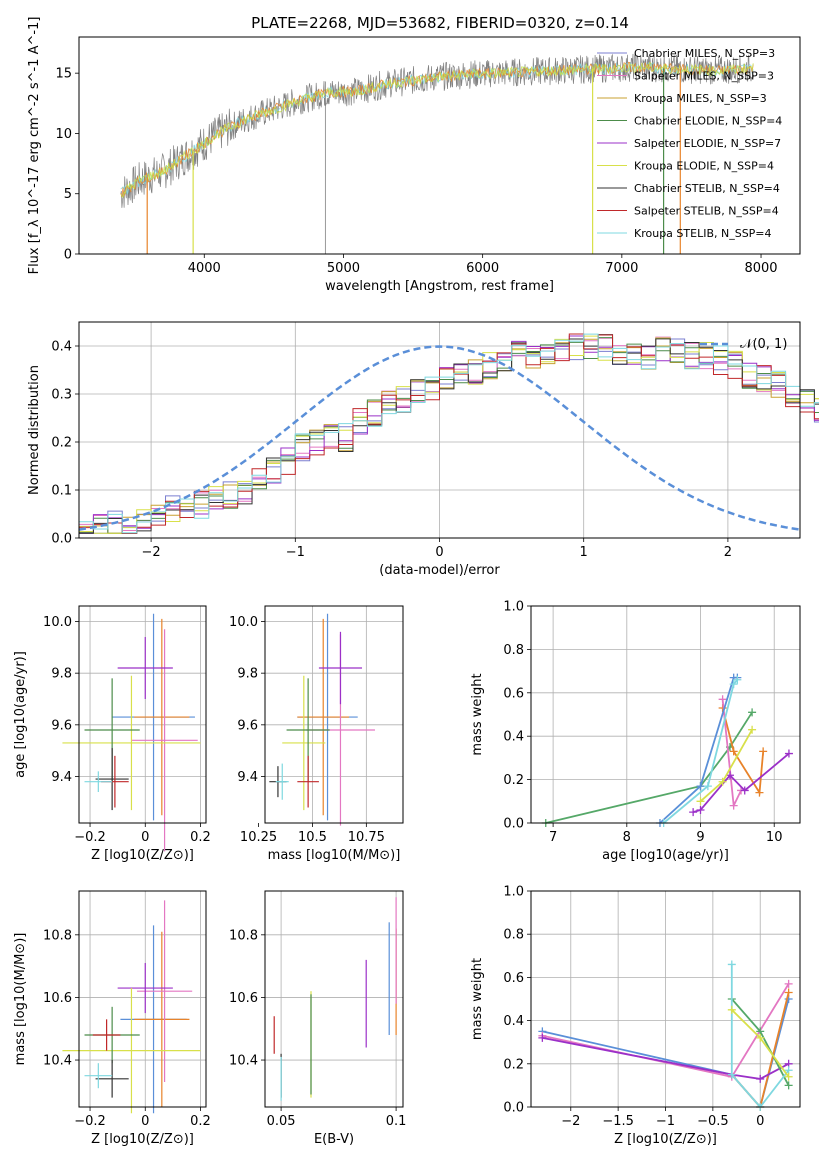 The width and height of the screenshot is (819, 1170). Describe the element at coordinates (20, 714) in the screenshot. I see `age-vs-z-ylabel: age [log10(age/yr)]` at that location.